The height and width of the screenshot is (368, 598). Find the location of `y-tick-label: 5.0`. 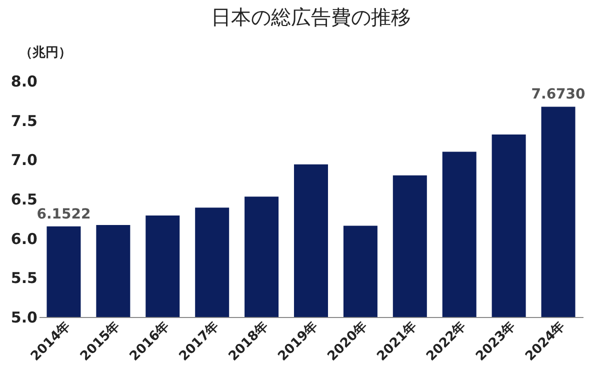

y-tick-label: 5.0 is located at coordinates (24, 317).